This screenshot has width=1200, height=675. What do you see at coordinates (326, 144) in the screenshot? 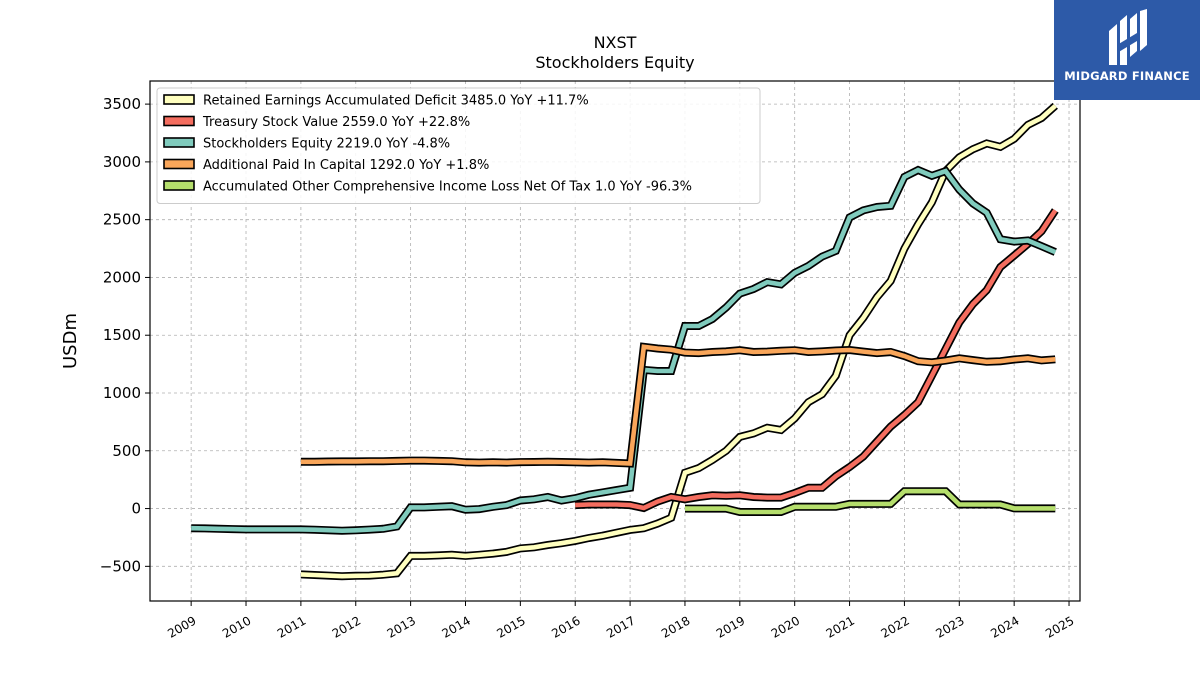
I see `legend-entry: Stockholders Equity 2219.0 YoY -4.8%` at bounding box center [326, 144].